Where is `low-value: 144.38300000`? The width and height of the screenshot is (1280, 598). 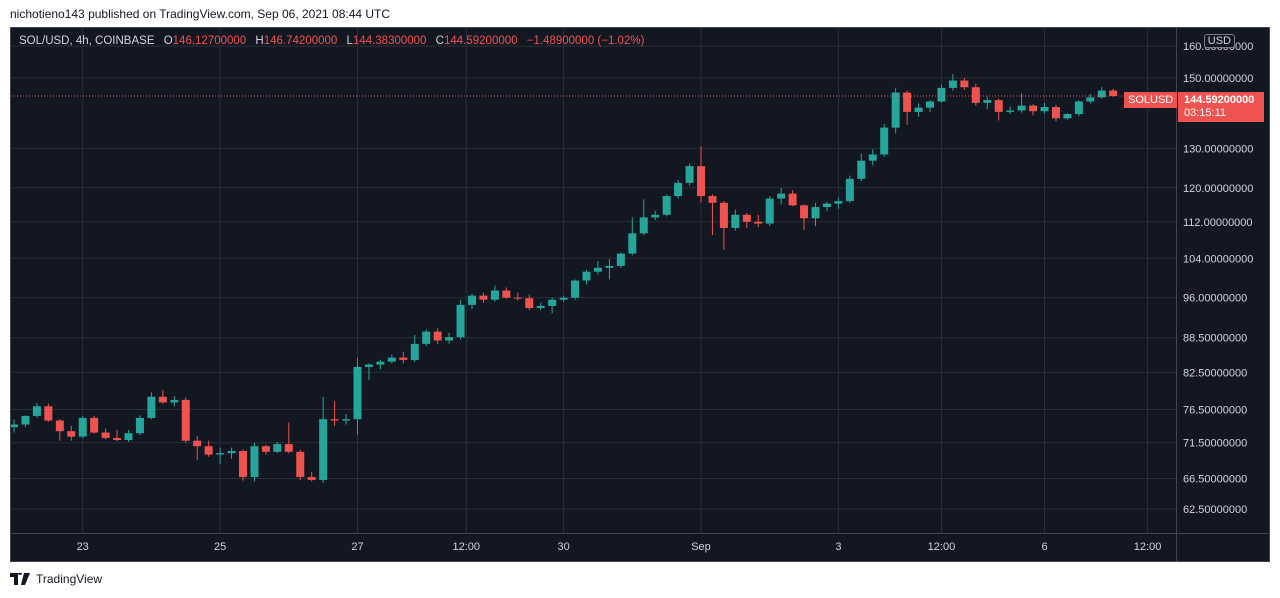 low-value: 144.38300000 is located at coordinates (389, 41).